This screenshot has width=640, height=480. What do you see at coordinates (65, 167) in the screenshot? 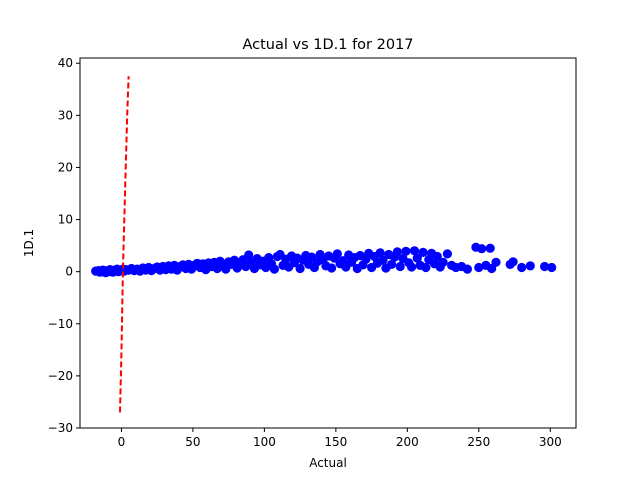
I see `y-tick-label: 20` at bounding box center [65, 167].